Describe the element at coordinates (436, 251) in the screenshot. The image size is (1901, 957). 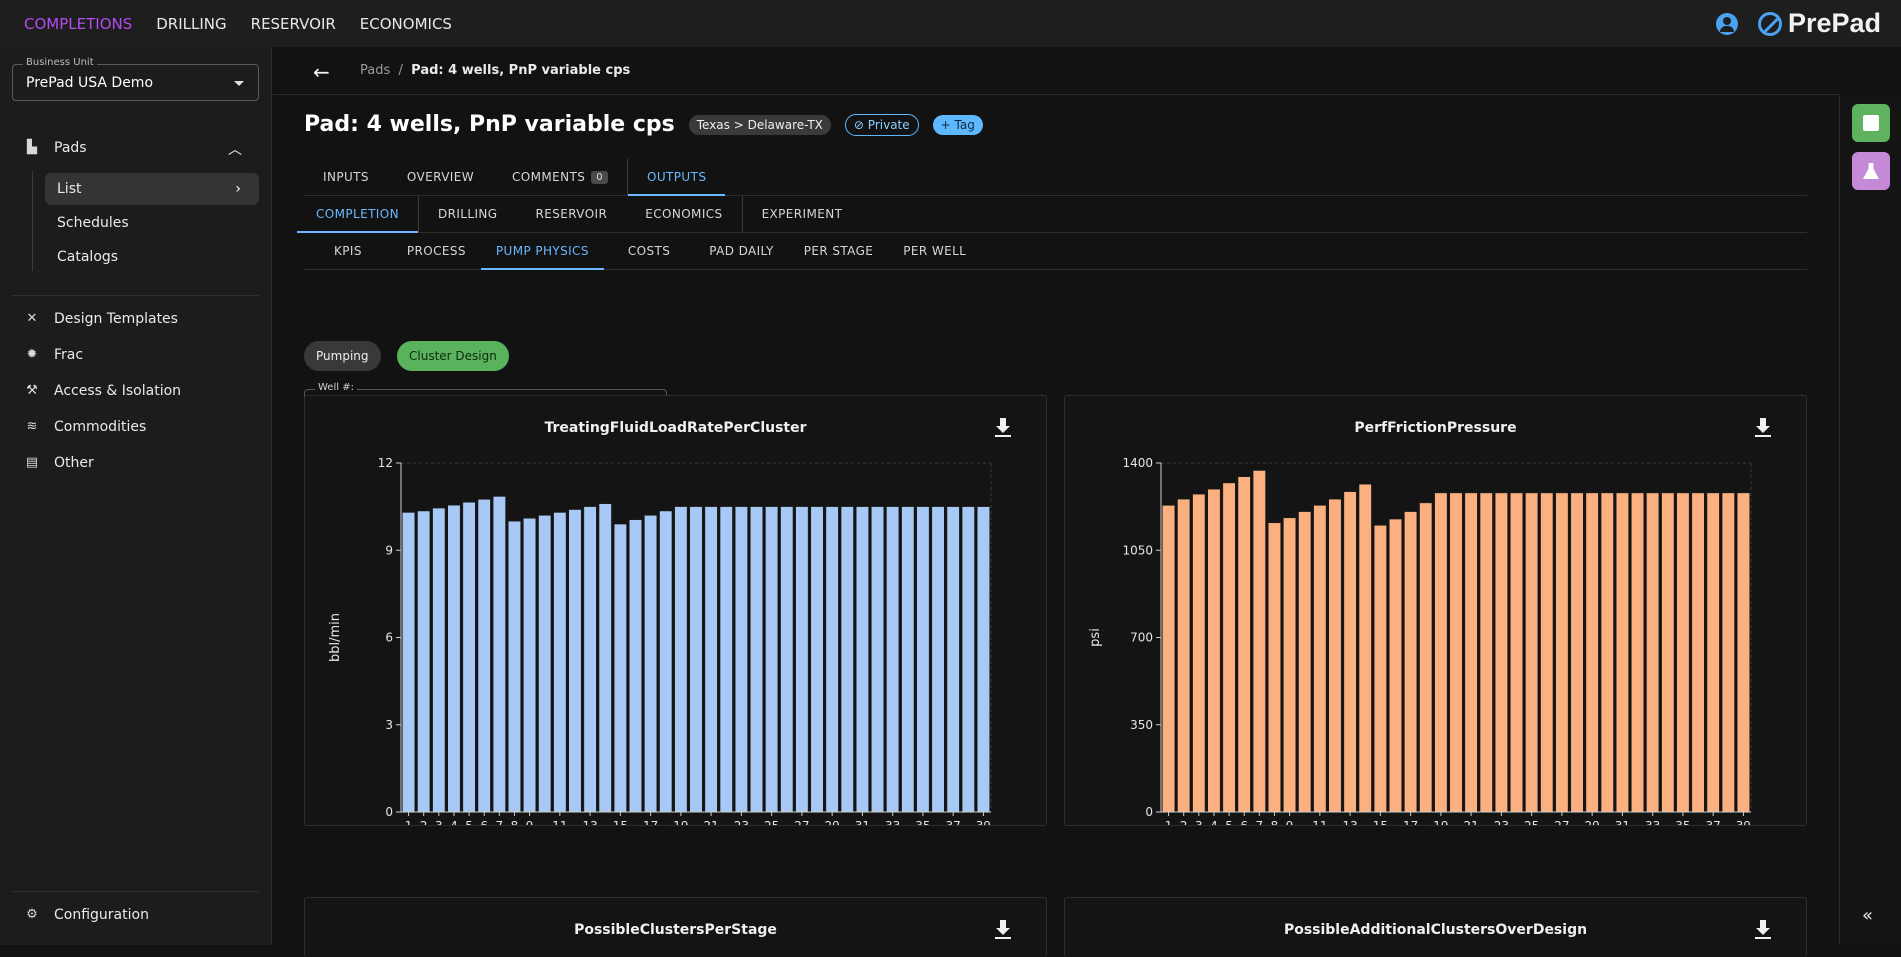
I see `tab-process: PROCESS` at that location.